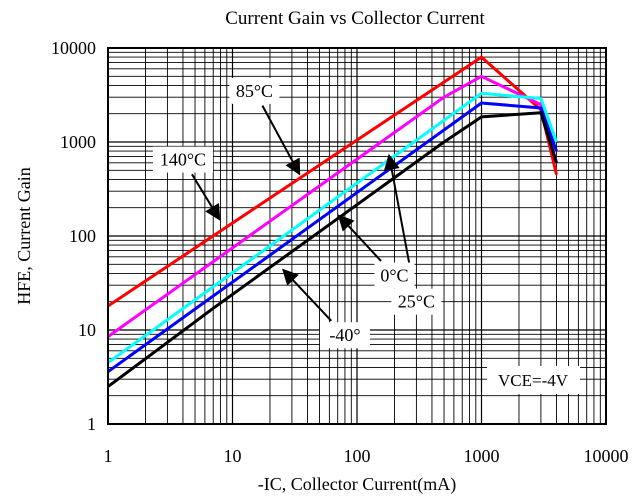 The width and height of the screenshot is (643, 502). I want to click on y-axis-label: HFE, Current Gain, so click(24, 235).